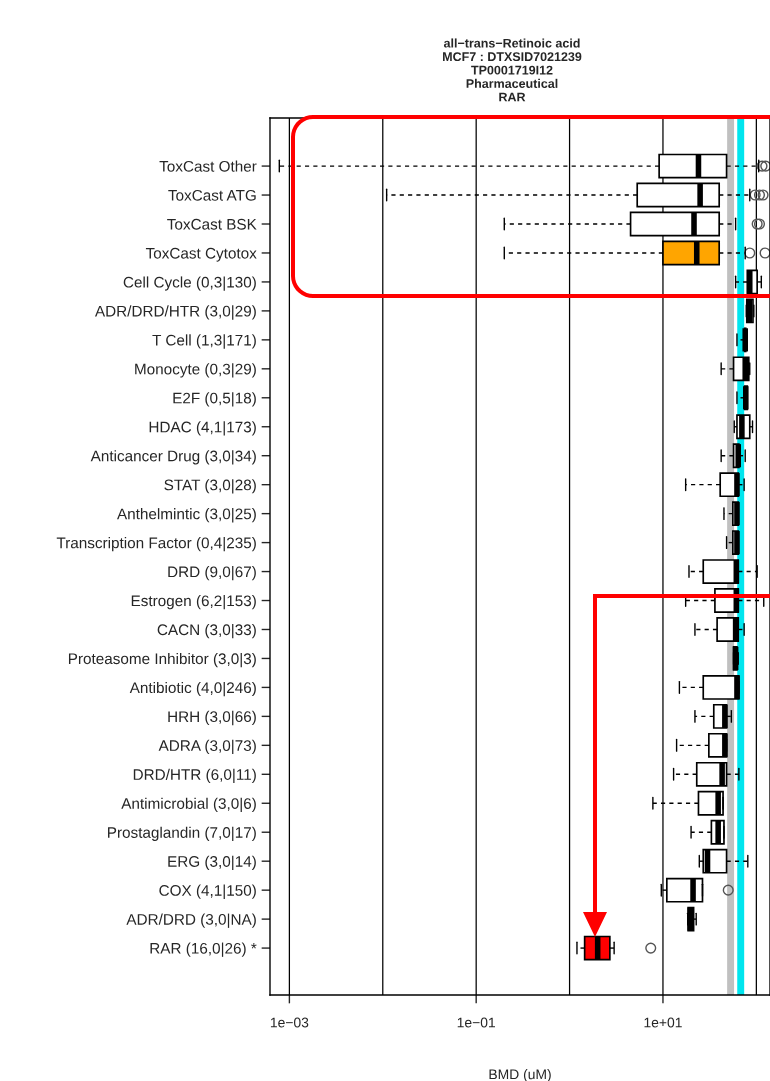 This screenshot has width=770, height=1081. Describe the element at coordinates (212, 195) in the screenshot. I see `y-tick-label: ToxCast ATG` at that location.